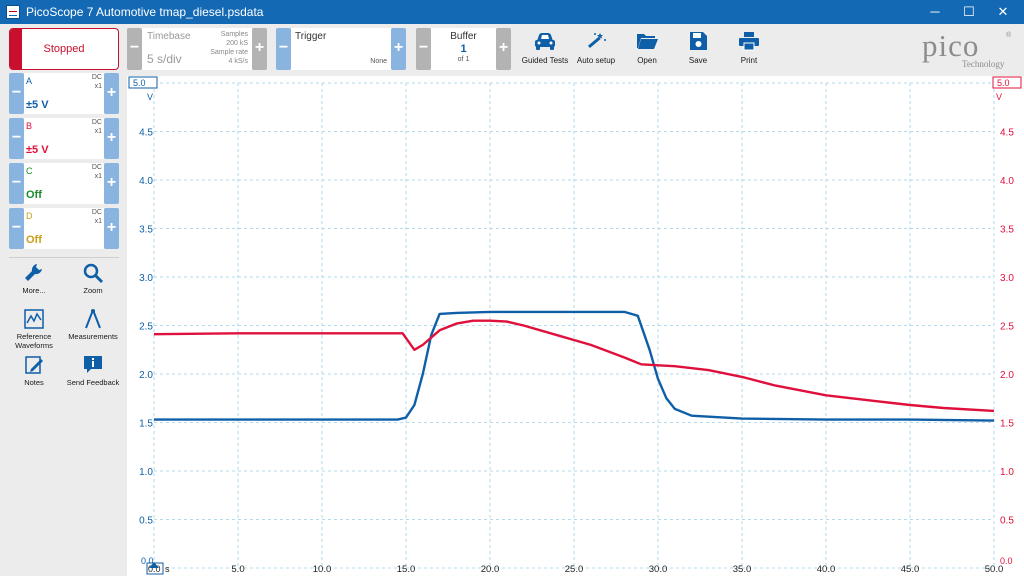 This screenshot has height=576, width=1024. What do you see at coordinates (423, 49) in the screenshot?
I see `buffer-decrease-button: −` at bounding box center [423, 49].